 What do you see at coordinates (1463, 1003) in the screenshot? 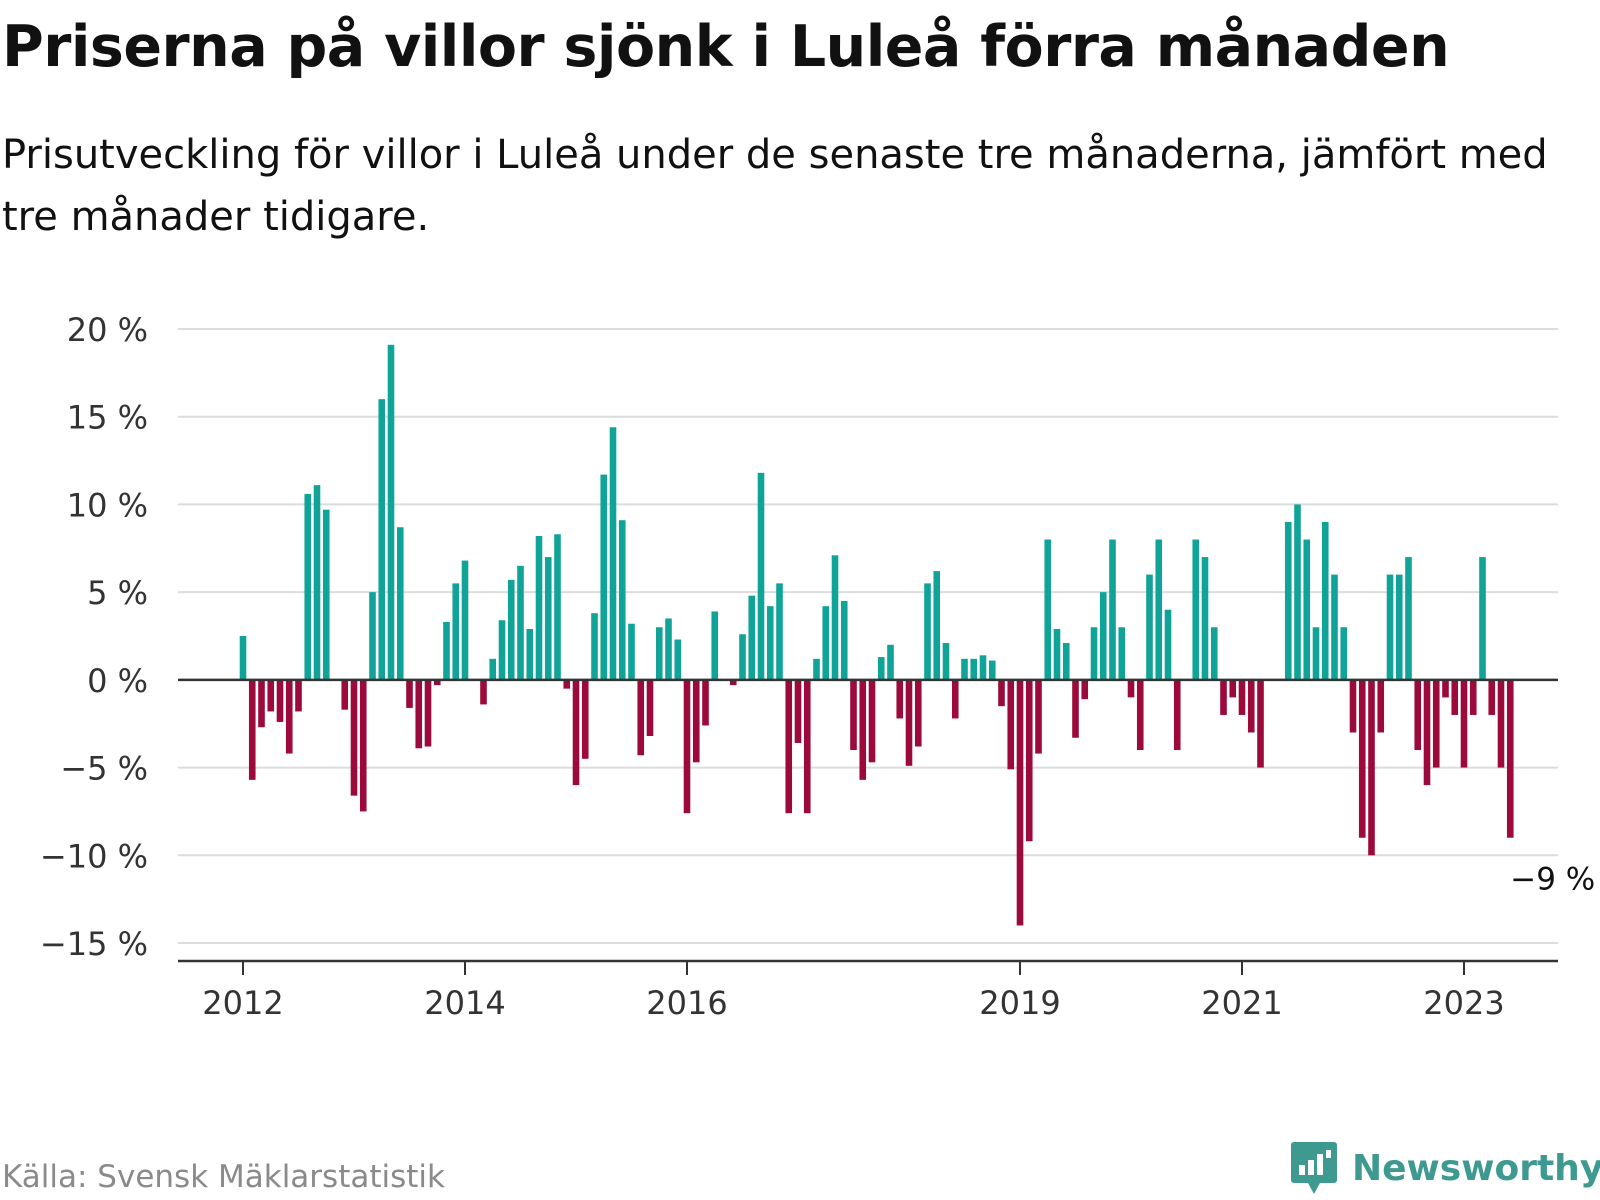
I see `x-tick-label: 2023` at bounding box center [1463, 1003].